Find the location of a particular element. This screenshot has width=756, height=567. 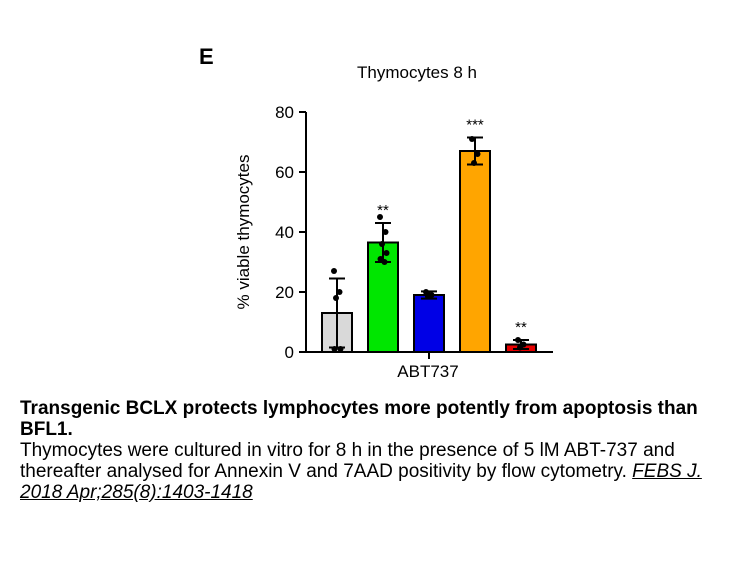

y-tick-label: 0 is located at coordinates (289, 352).